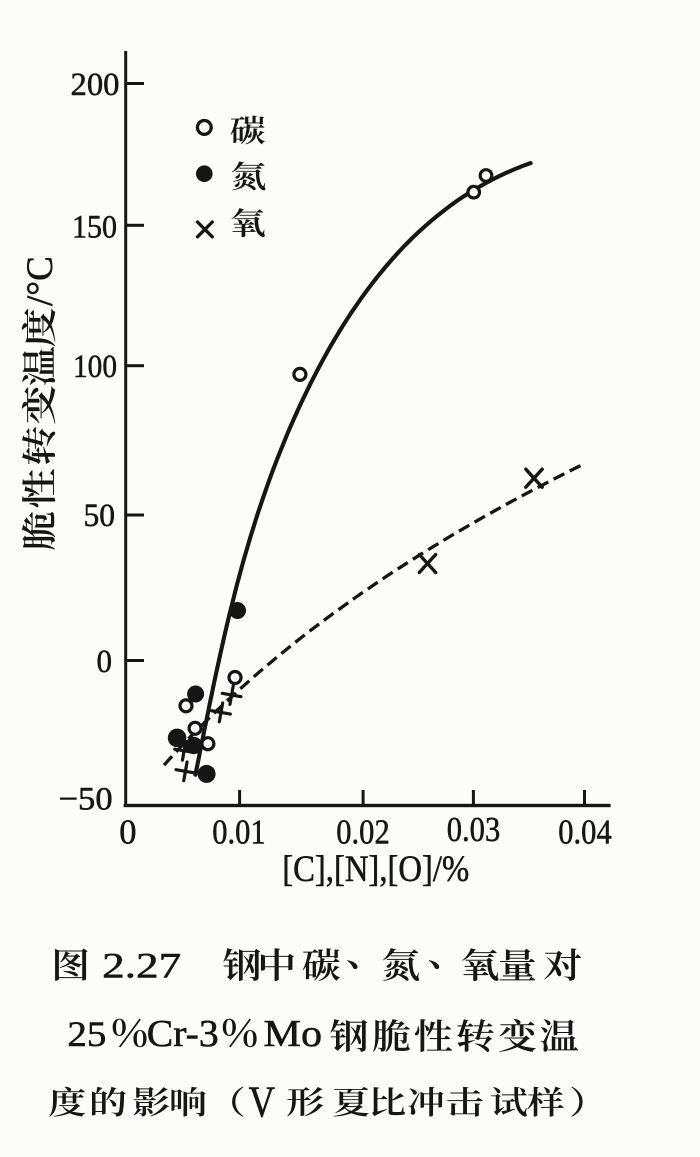 This screenshot has height=1157, width=700. What do you see at coordinates (375, 869) in the screenshot?
I see `svg-text: [C],[N],[O]/%` at bounding box center [375, 869].